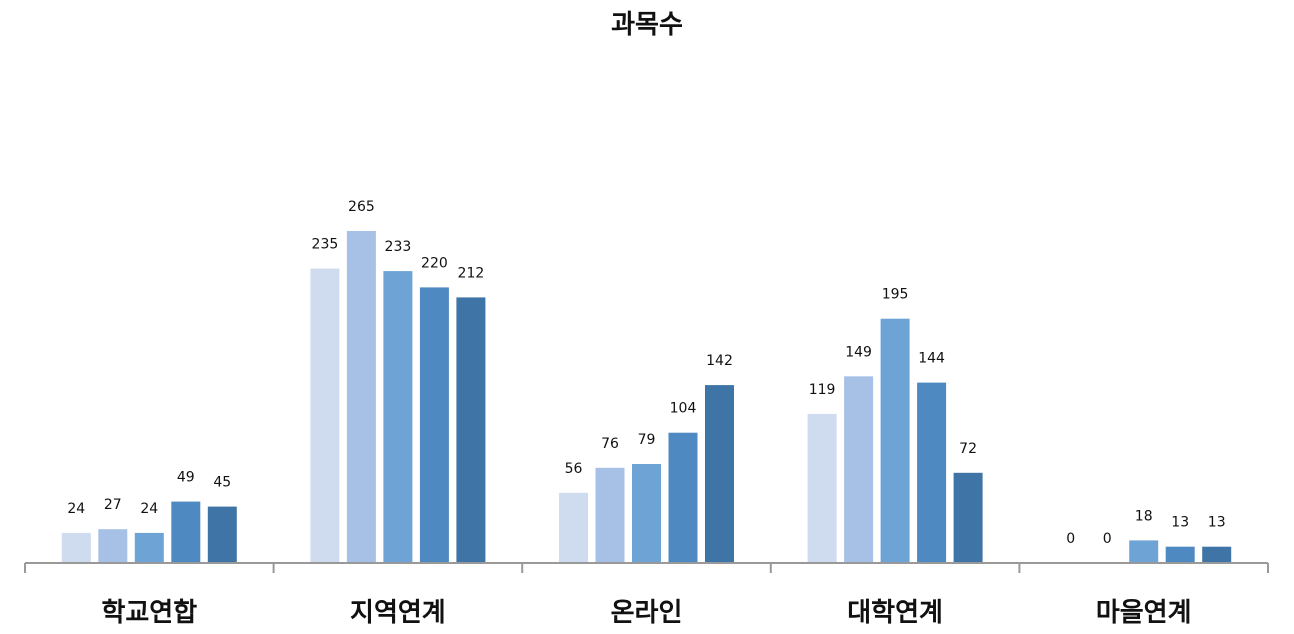 The image size is (1294, 634). What do you see at coordinates (186, 478) in the screenshot?
I see `value-label-0-3: 49` at bounding box center [186, 478].